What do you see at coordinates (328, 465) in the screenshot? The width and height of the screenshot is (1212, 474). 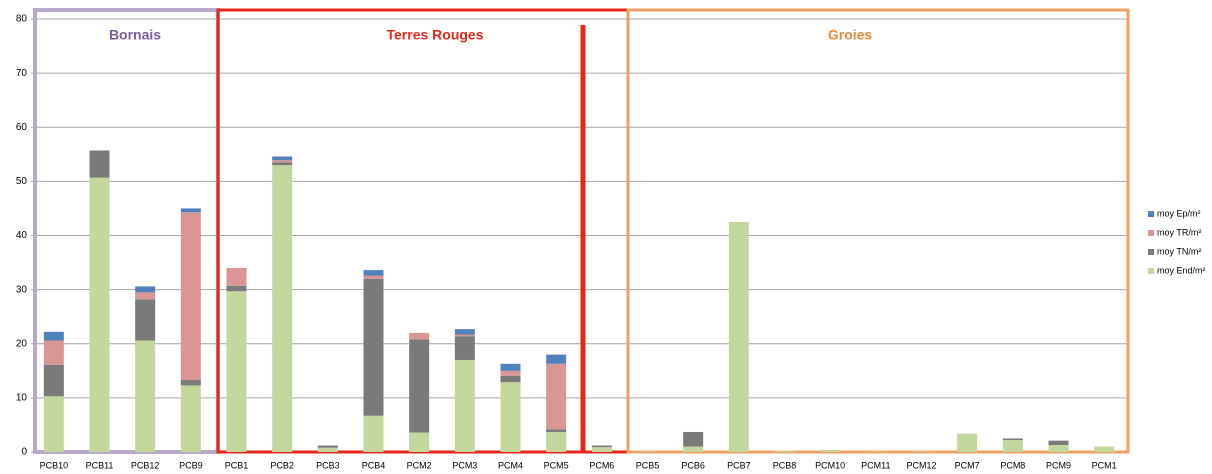 I see `x-tick-label: PCB3` at bounding box center [328, 465].